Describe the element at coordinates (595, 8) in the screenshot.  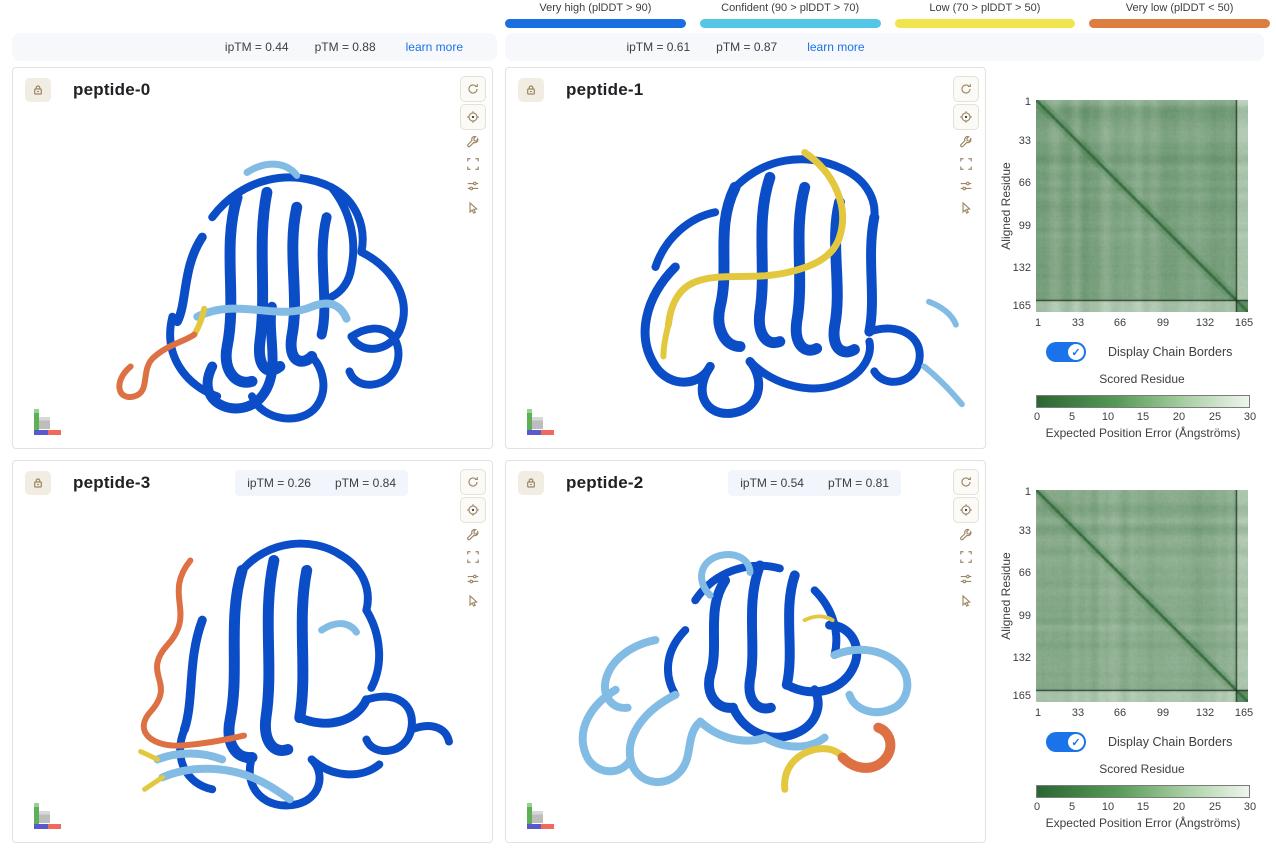
I see `legend-label: Very high (plDDT > 90)` at that location.